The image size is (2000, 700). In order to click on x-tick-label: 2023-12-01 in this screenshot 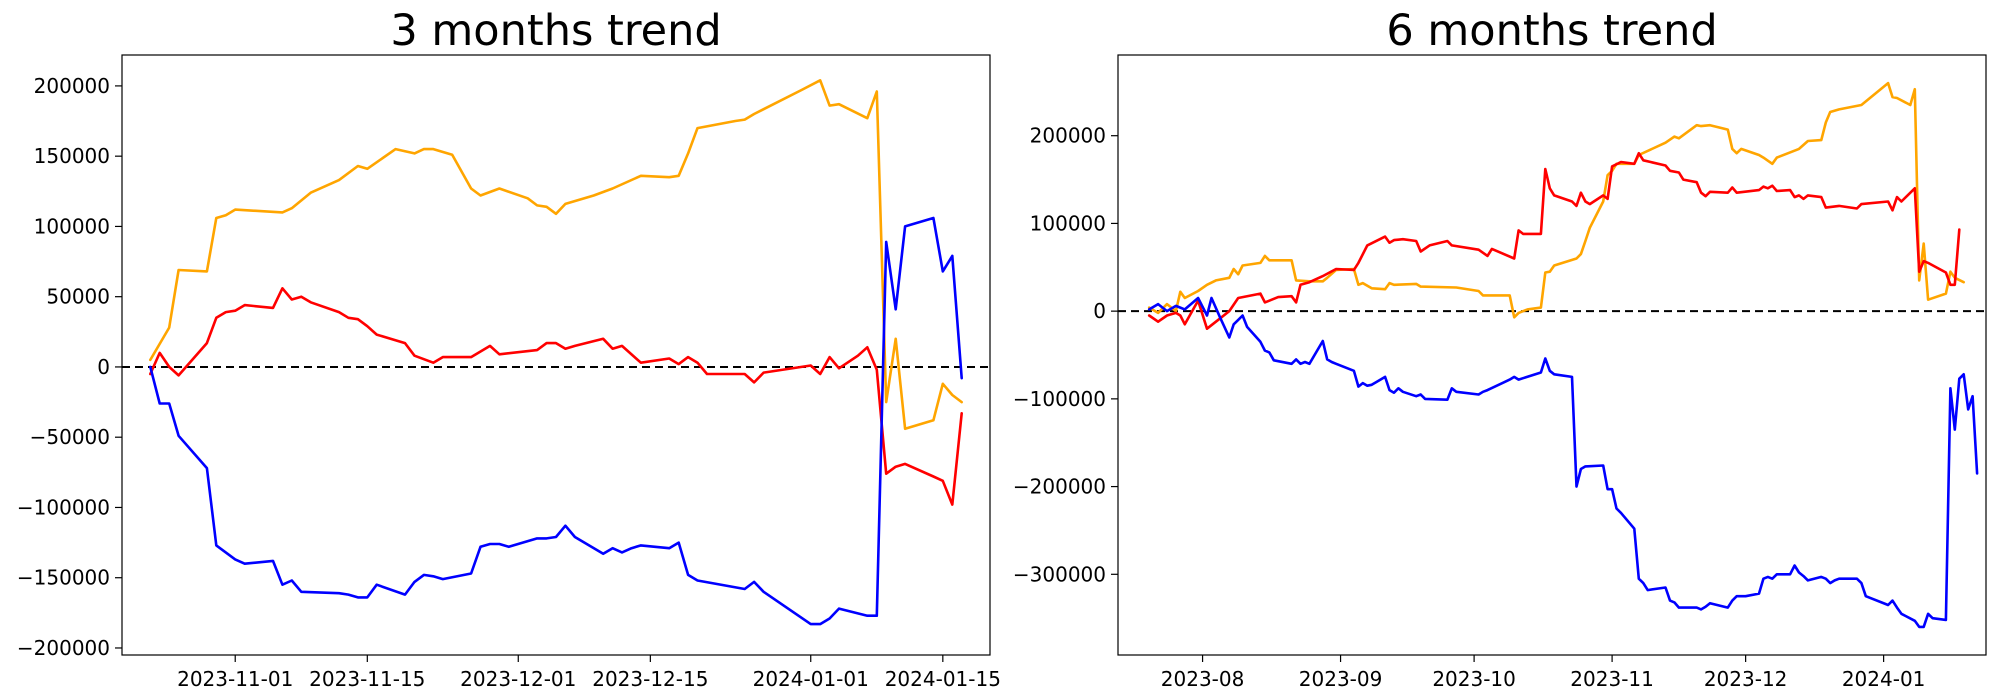, I will do `click(518, 679)`.